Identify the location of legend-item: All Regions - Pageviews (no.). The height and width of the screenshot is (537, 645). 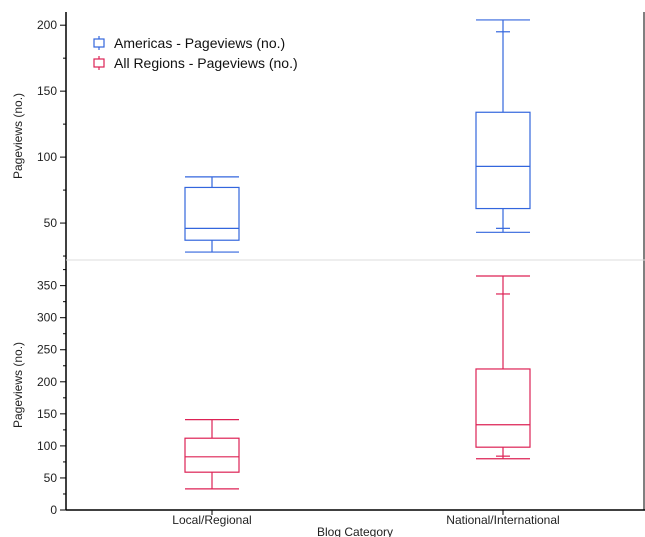
(195, 63).